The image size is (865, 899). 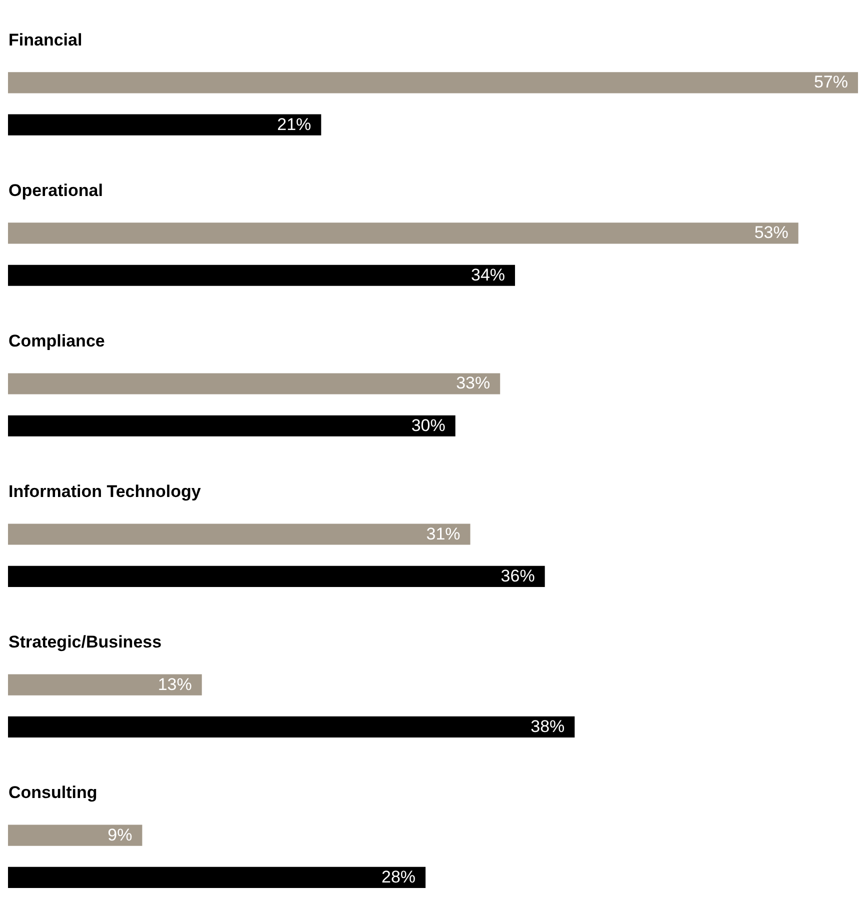 What do you see at coordinates (55, 190) in the screenshot?
I see `y-tick-label: Operational` at bounding box center [55, 190].